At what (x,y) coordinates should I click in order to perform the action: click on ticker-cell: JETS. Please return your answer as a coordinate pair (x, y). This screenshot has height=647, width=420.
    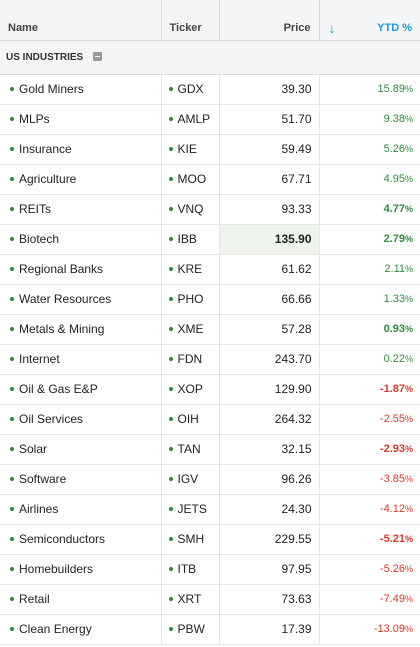
    Looking at the image, I should click on (190, 509).